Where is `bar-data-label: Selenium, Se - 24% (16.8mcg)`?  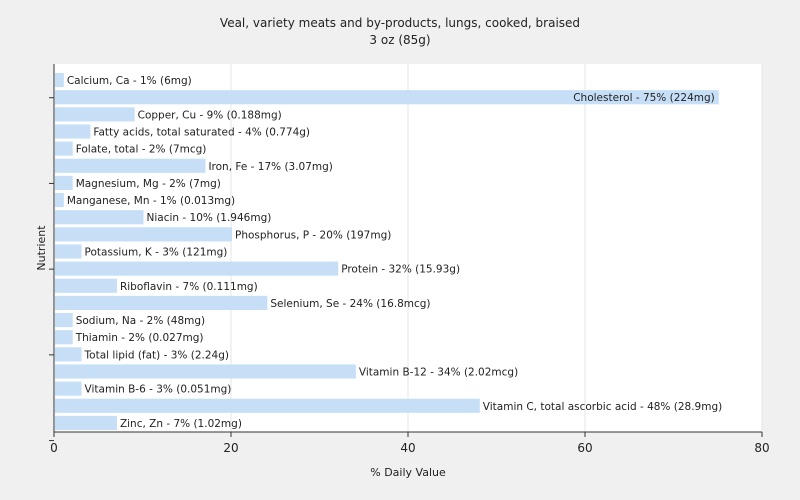
bar-data-label: Selenium, Se - 24% (16.8mcg) is located at coordinates (350, 304).